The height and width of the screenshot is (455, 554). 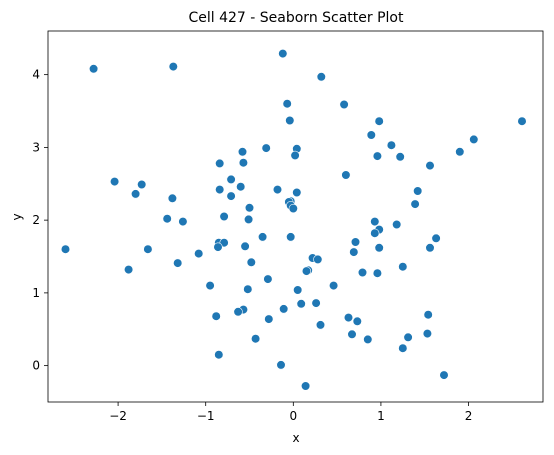 I want to click on y-axis-ticks: 0 1 2 3 4, so click(x=40, y=220).